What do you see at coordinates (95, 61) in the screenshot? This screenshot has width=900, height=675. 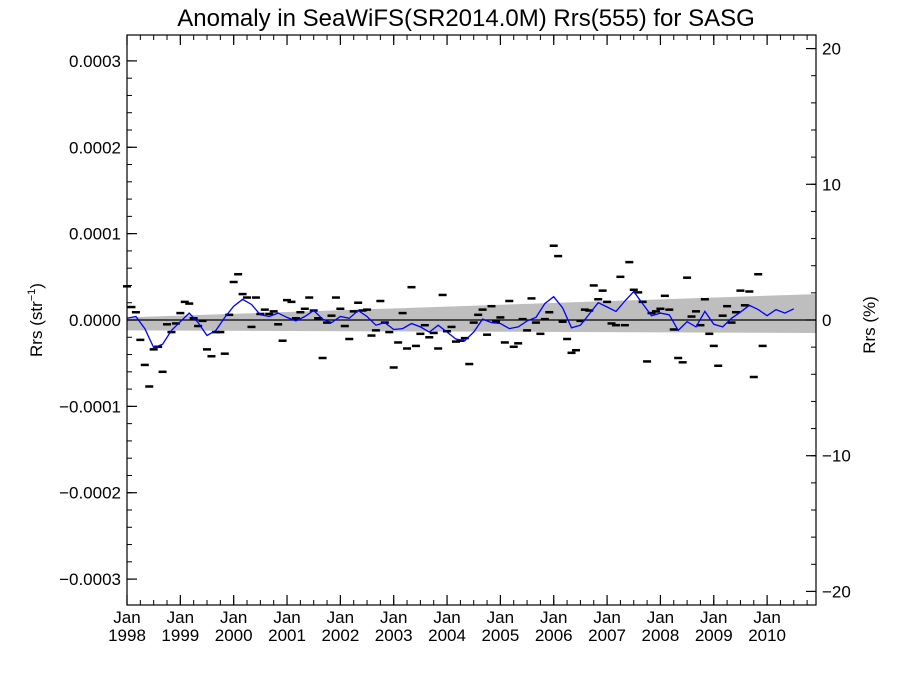 I see `y-left-tick-label: 0.0003` at bounding box center [95, 61].